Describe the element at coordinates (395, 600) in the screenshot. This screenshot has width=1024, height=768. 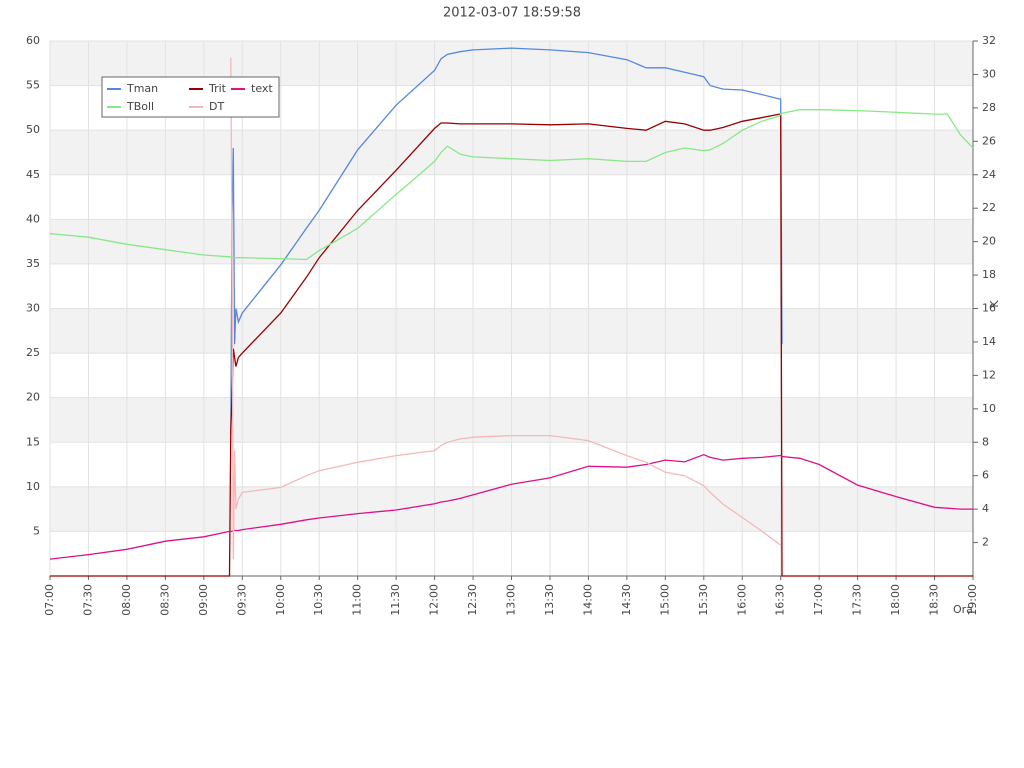
I see `x-tick-label: 11:30` at that location.